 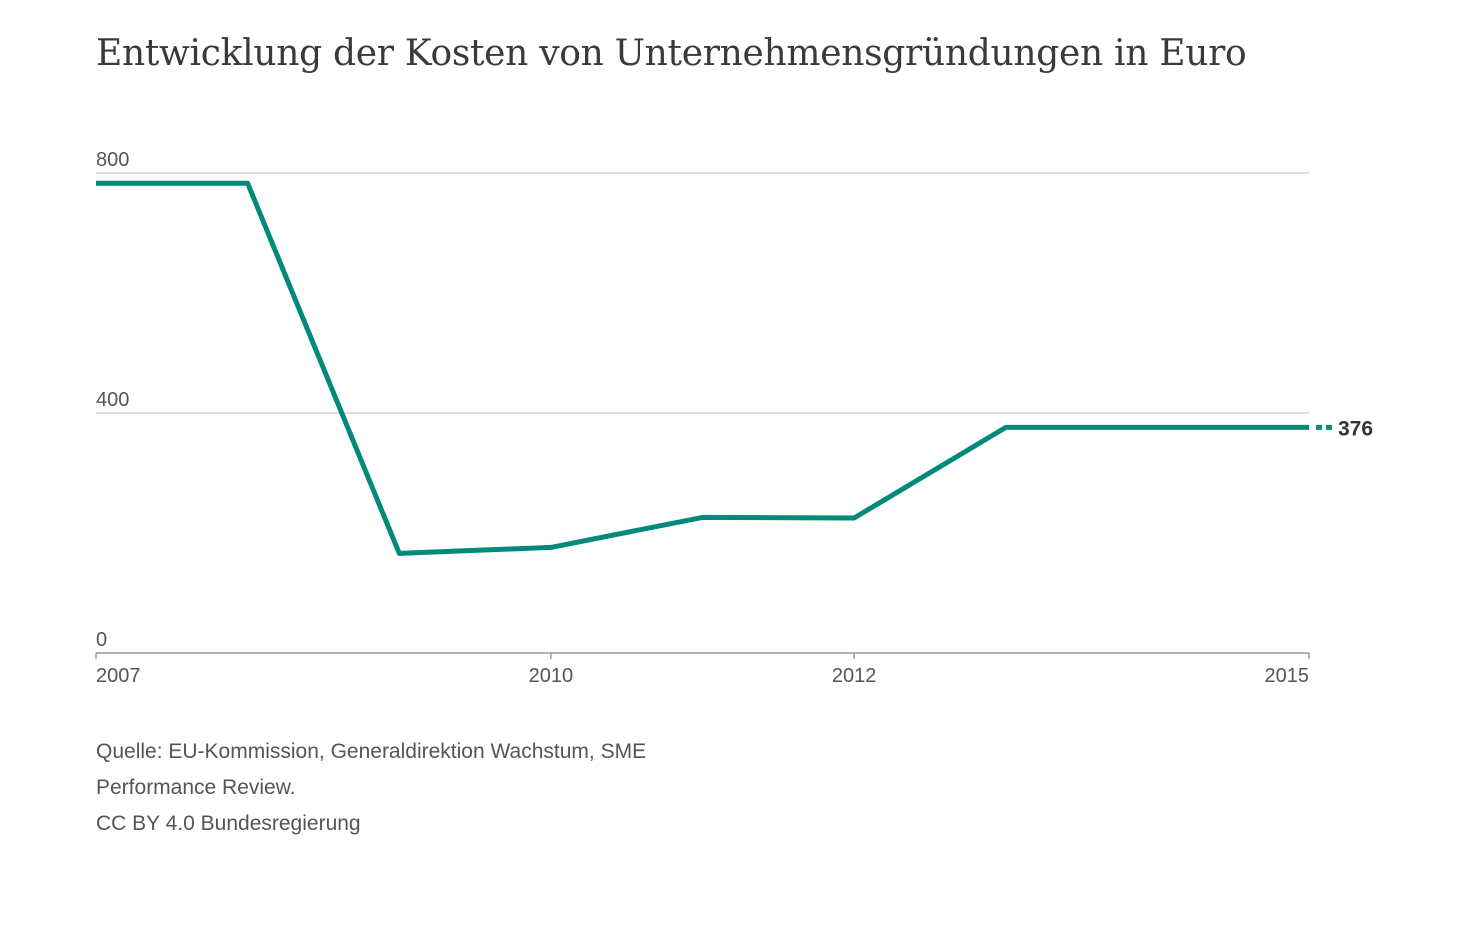 What do you see at coordinates (101, 640) in the screenshot?
I see `y-tick-label: 0` at bounding box center [101, 640].